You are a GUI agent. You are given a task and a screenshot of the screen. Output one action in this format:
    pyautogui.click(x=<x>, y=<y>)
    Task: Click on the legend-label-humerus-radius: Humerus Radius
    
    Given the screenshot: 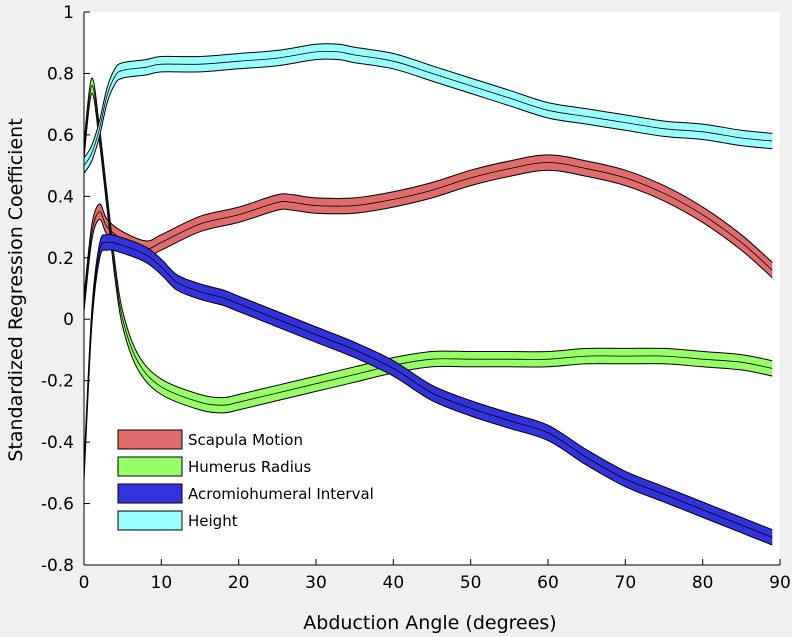 What is the action you would take?
    pyautogui.click(x=249, y=467)
    